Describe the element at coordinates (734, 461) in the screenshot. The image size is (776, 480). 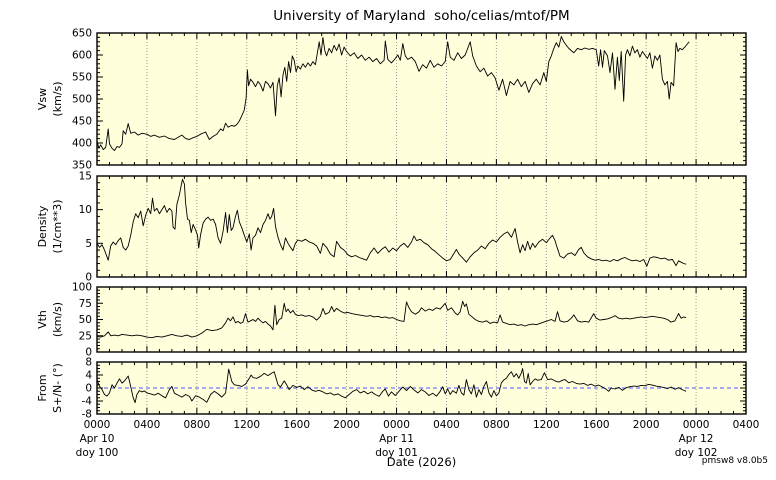
I see `version-label: pmsw8 v8.0b5` at that location.